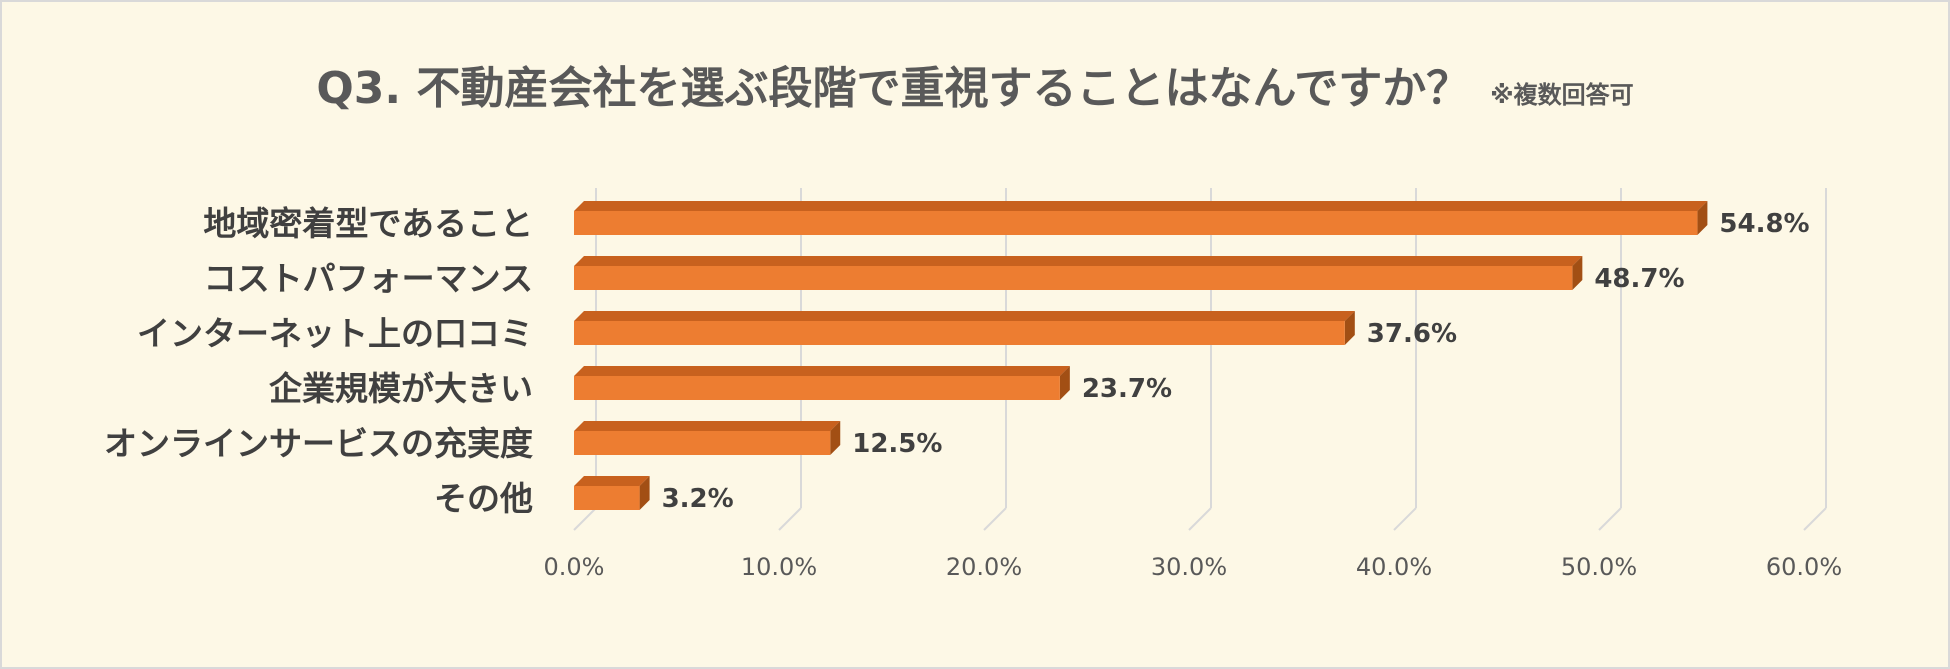 This screenshot has width=1950, height=669. Describe the element at coordinates (897, 444) in the screenshot. I see `data-label: 12.5%` at that location.